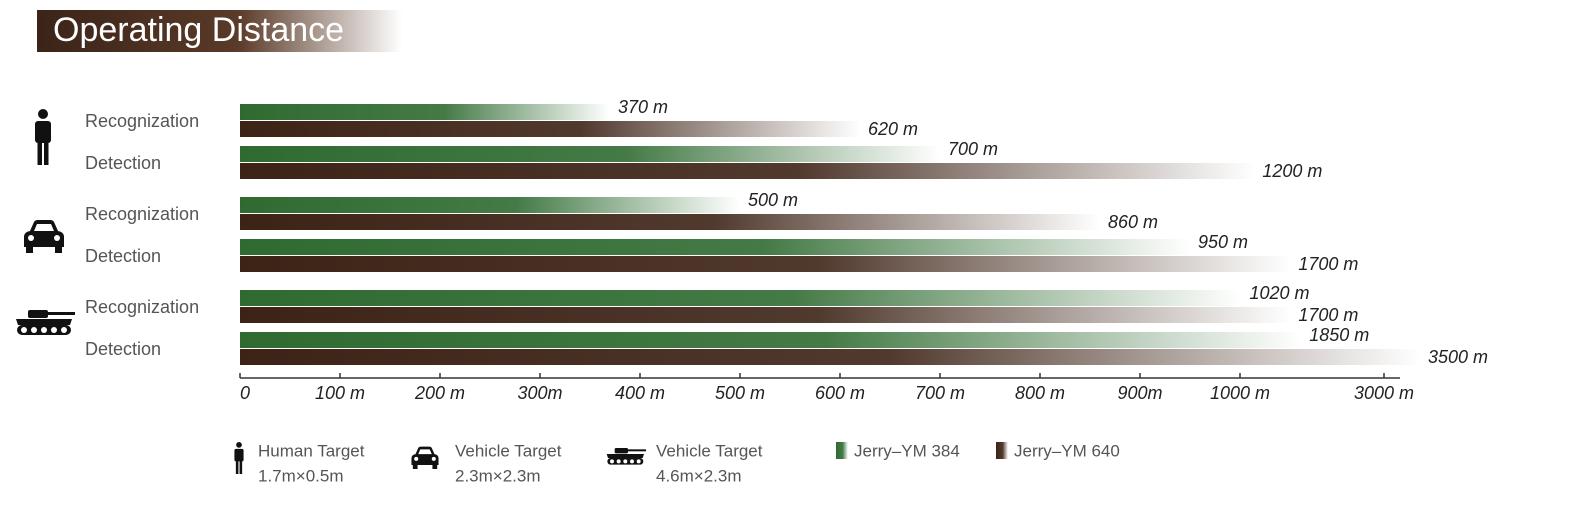 The height and width of the screenshot is (524, 1580). Describe the element at coordinates (643, 107) in the screenshot. I see `value-label: 370 m` at that location.